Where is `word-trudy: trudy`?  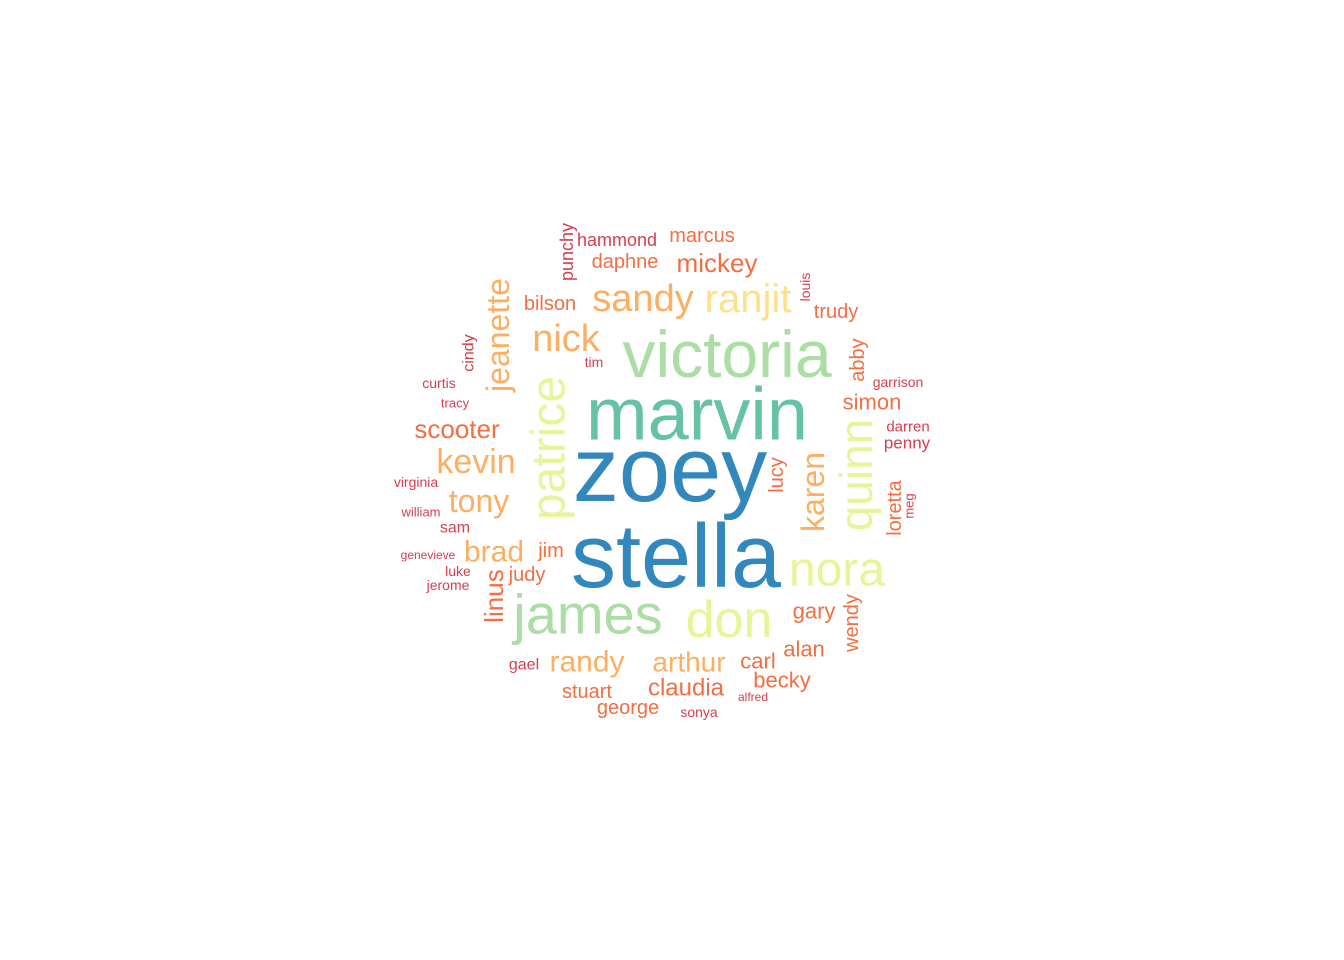 word-trudy: trudy is located at coordinates (836, 312).